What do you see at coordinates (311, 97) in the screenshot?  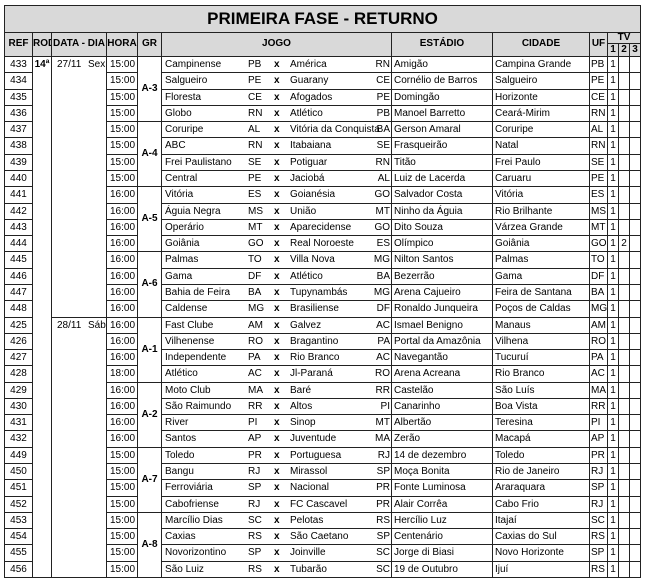 I see `away-team: Afogados` at bounding box center [311, 97].